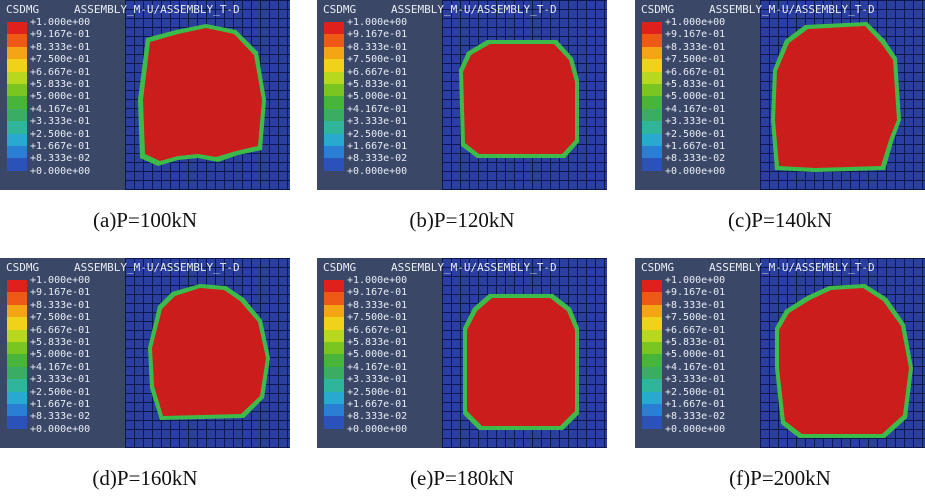 The width and height of the screenshot is (925, 501). What do you see at coordinates (462, 478) in the screenshot?
I see `panel-caption: (e)P=180kN` at bounding box center [462, 478].